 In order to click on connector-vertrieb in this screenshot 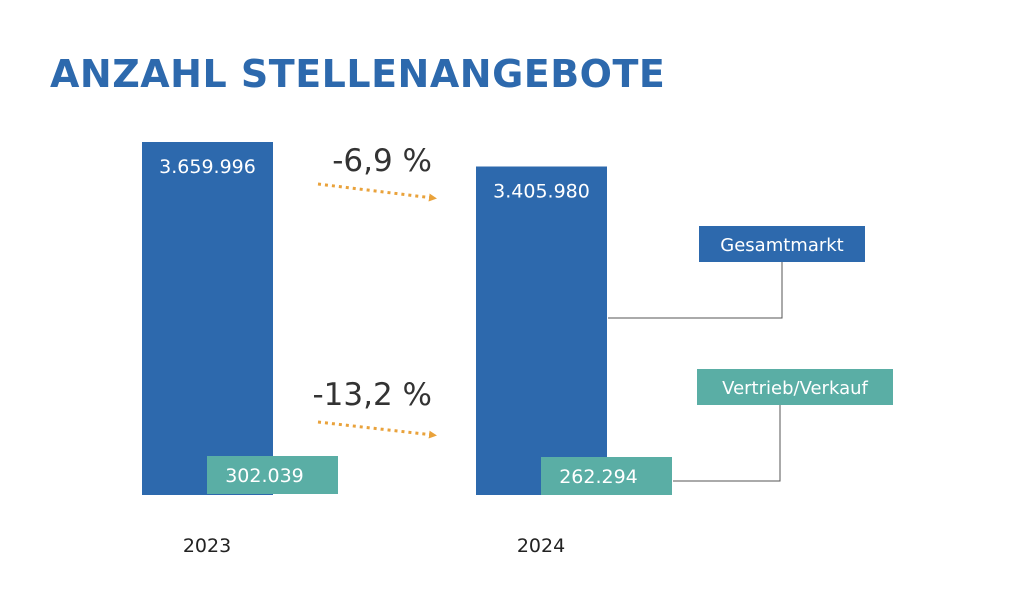, I will do `click(727, 443)`.